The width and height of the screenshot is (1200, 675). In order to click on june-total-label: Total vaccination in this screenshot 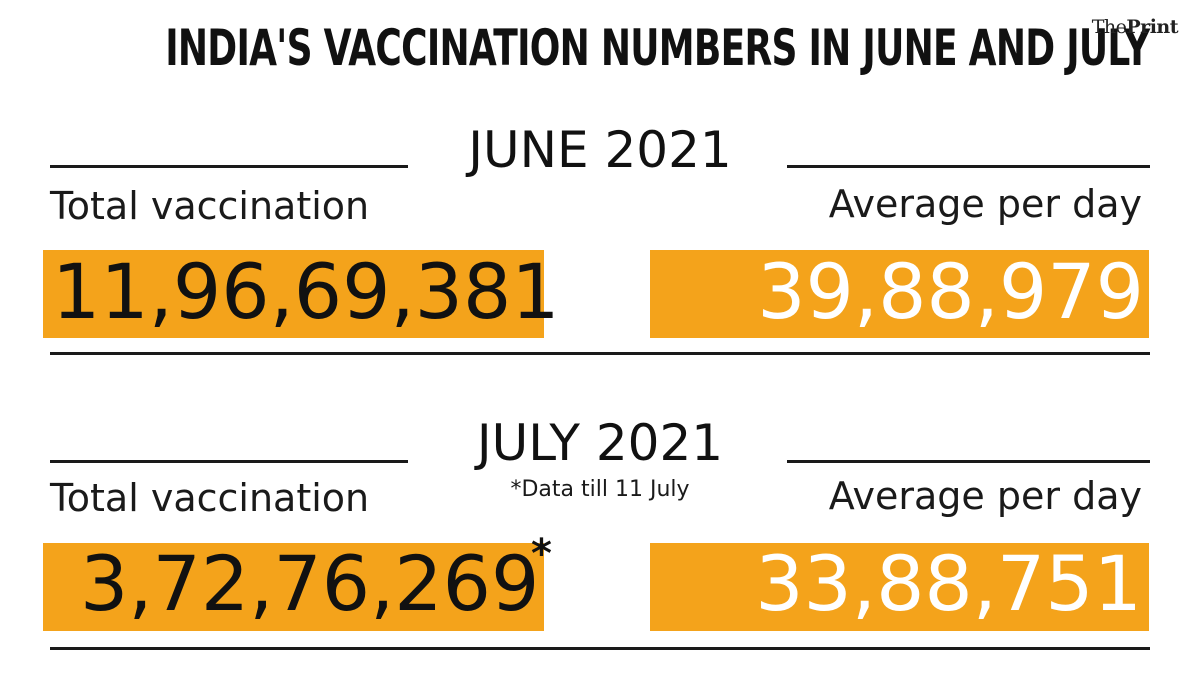, I will do `click(210, 206)`.